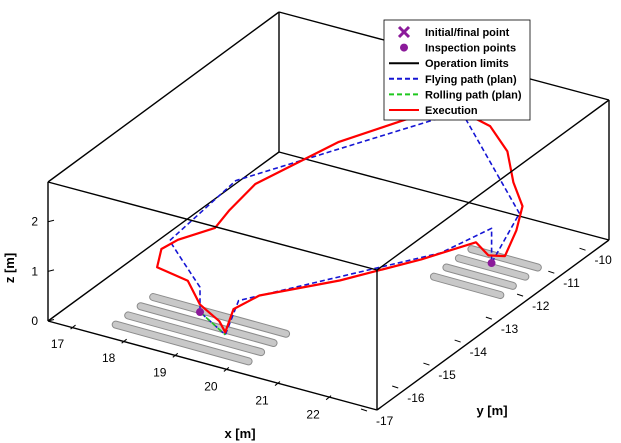  Describe the element at coordinates (493, 325) in the screenshot. I see `box-edge-front-bottom-right` at that location.